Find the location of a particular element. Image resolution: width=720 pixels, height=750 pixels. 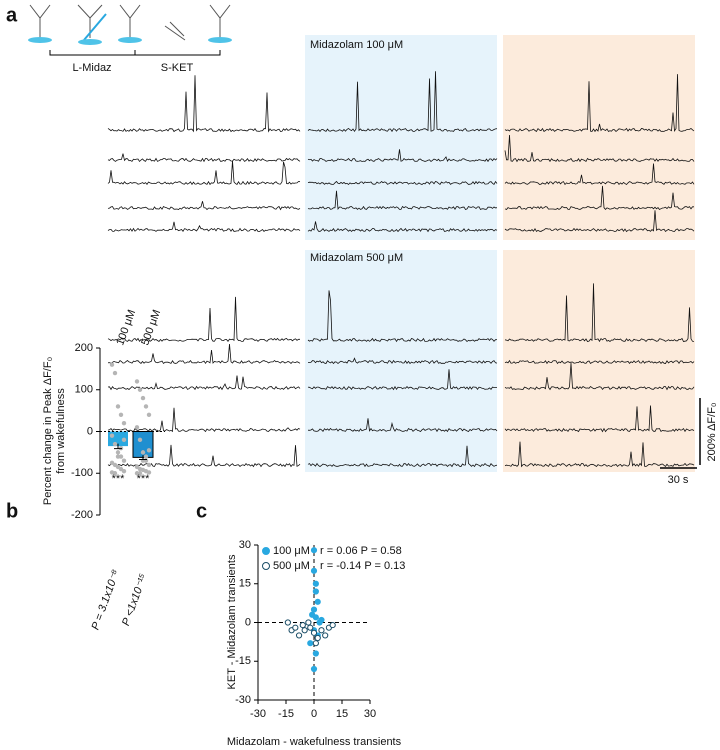

protocol-label: S-KET is located at coordinates (177, 68).